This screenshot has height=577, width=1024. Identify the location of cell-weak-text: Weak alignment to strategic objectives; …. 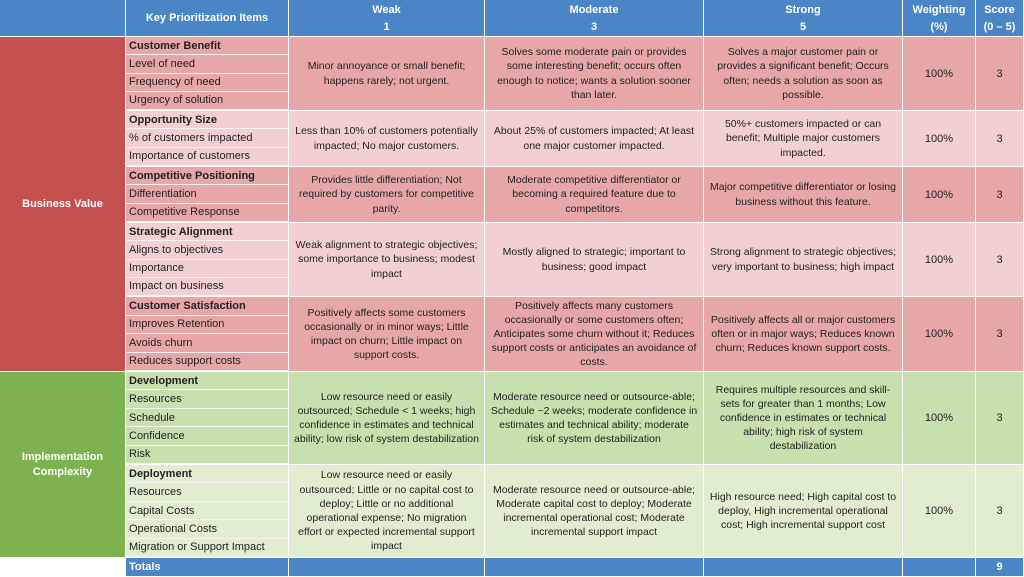
(386, 259).